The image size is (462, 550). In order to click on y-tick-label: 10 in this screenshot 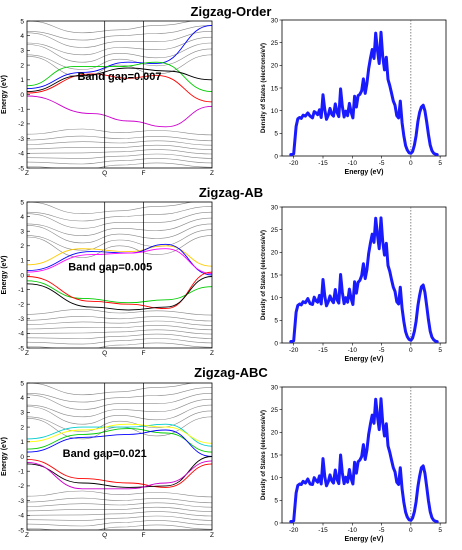, I will do `click(275, 298)`.